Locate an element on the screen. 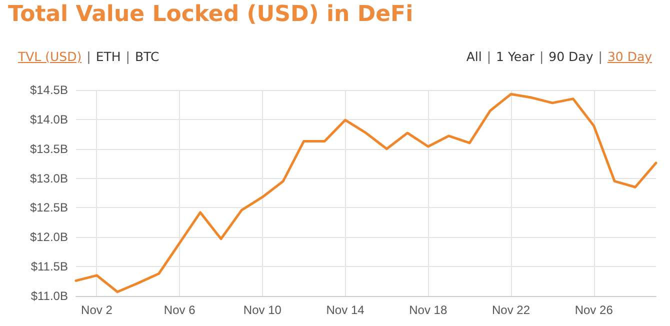  y-tick-label: $13.5B is located at coordinates (49, 149).